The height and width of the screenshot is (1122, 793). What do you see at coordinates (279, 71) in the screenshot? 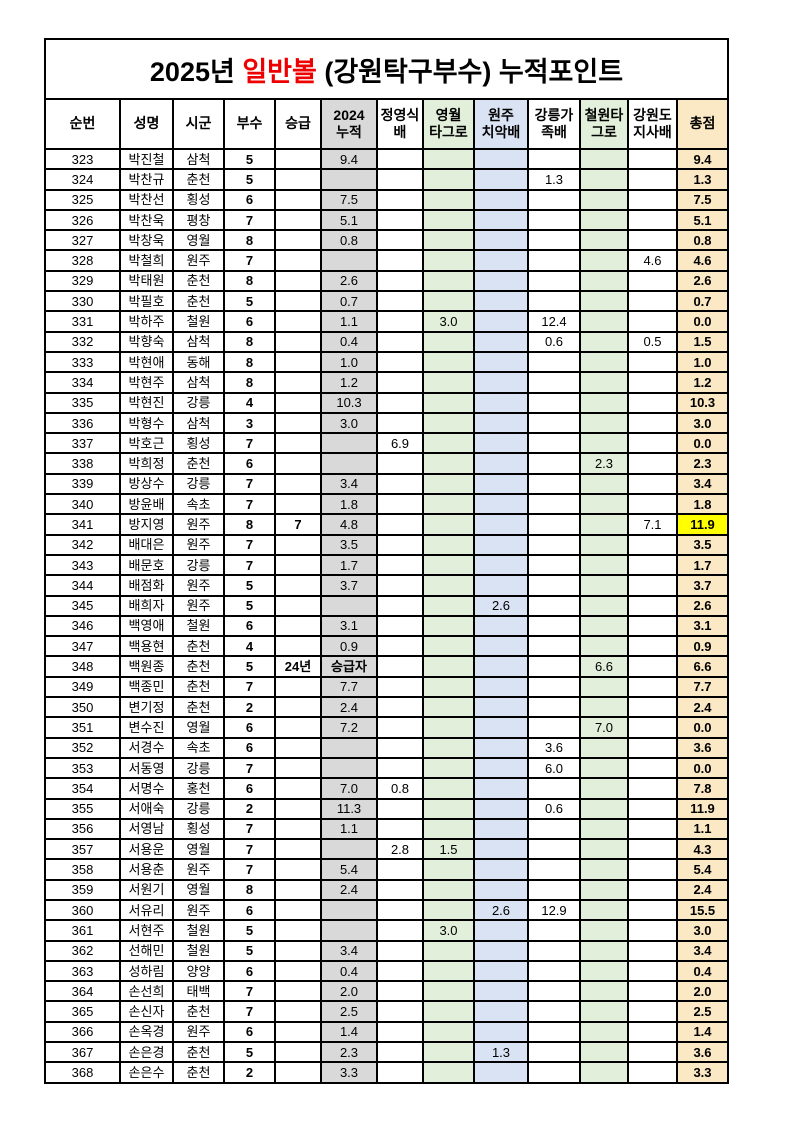
I see `title-highlight: 일반볼` at bounding box center [279, 71].